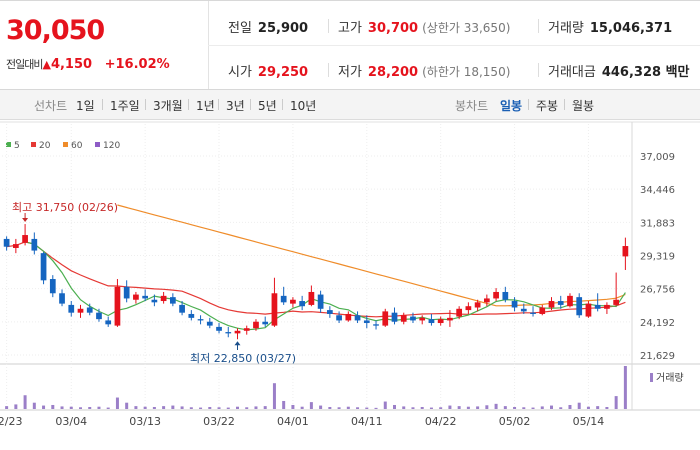 The width and height of the screenshot is (700, 450). Describe the element at coordinates (367, 421) in the screenshot. I see `x-tick-label: 04/11` at that location.